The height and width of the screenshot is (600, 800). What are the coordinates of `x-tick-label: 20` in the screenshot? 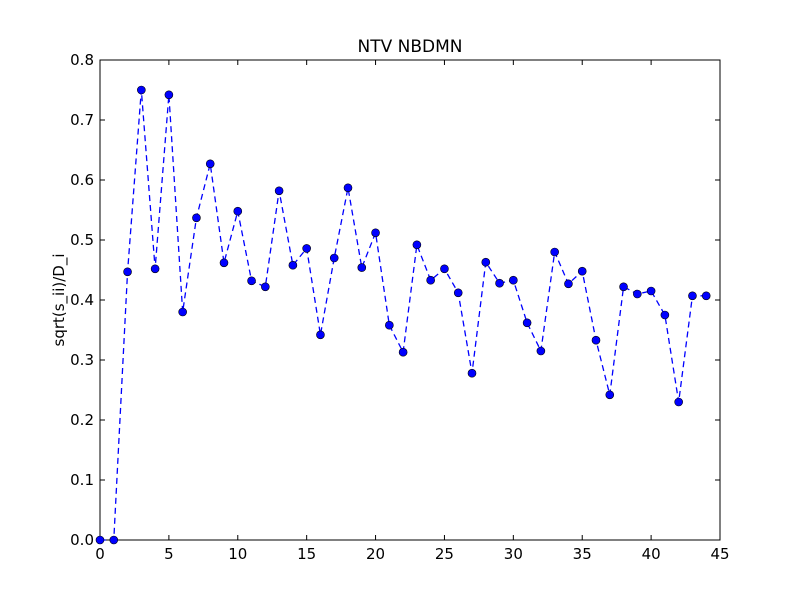 It's located at (375, 554).